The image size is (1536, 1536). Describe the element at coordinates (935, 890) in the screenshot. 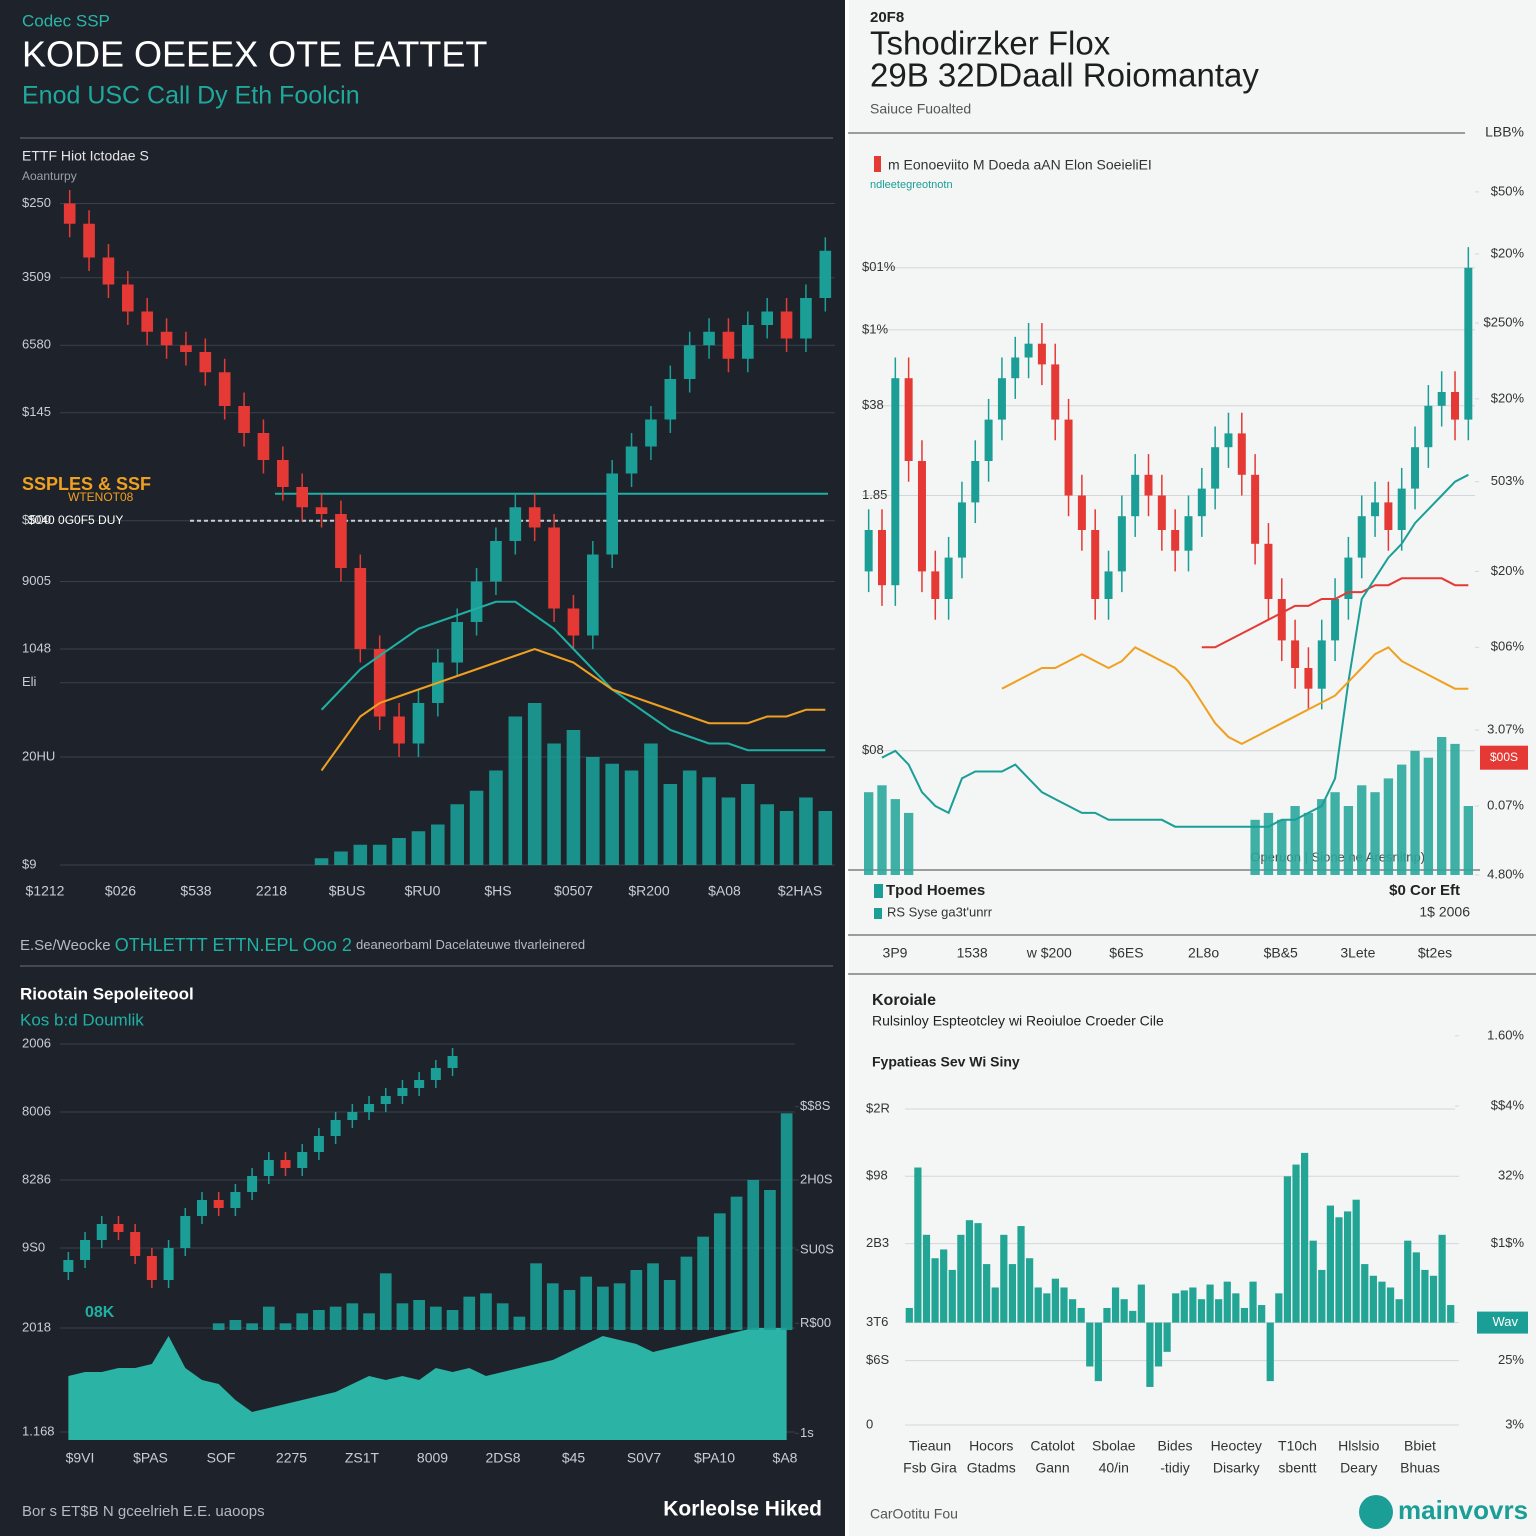

I see `legend-label: Tpod Hoemes` at that location.